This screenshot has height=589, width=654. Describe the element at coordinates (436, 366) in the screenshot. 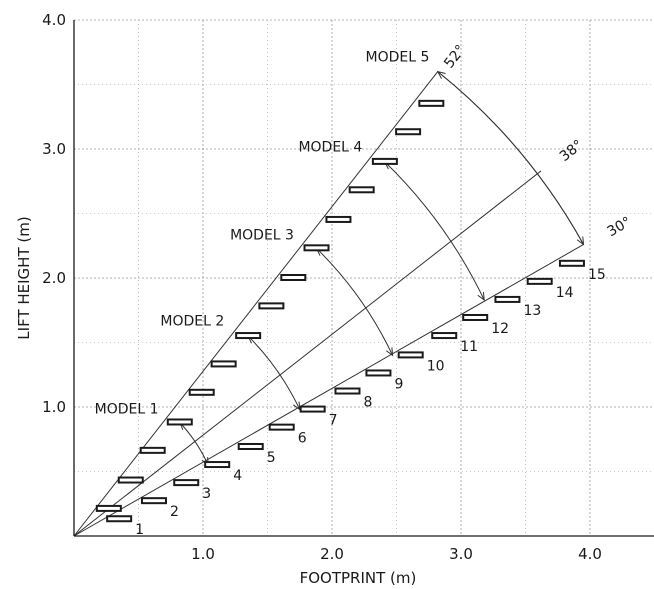

I see `step-number: 10` at that location.